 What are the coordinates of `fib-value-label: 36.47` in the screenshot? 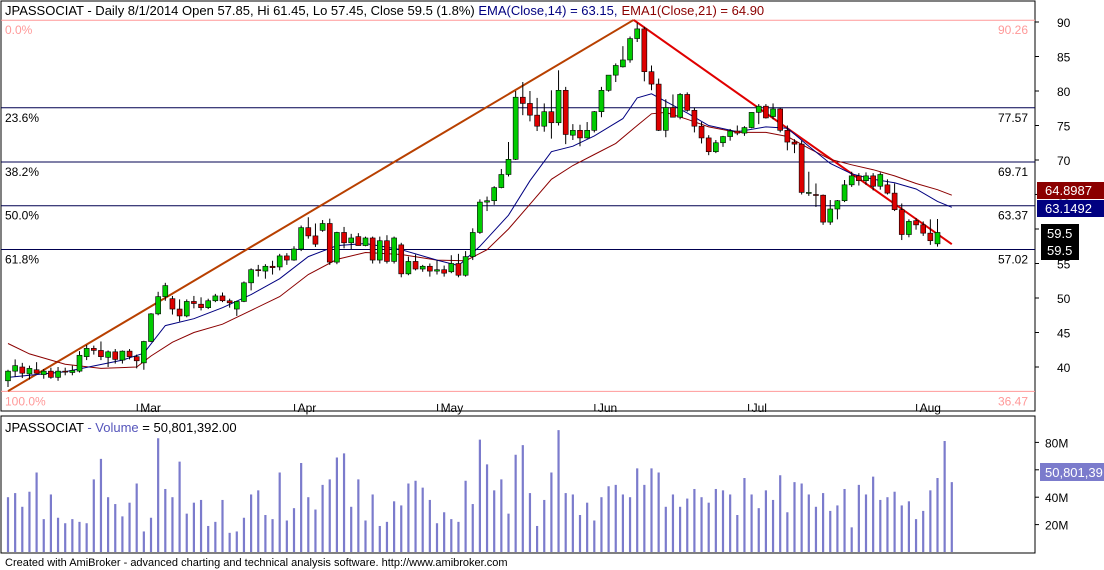 It's located at (1013, 401).